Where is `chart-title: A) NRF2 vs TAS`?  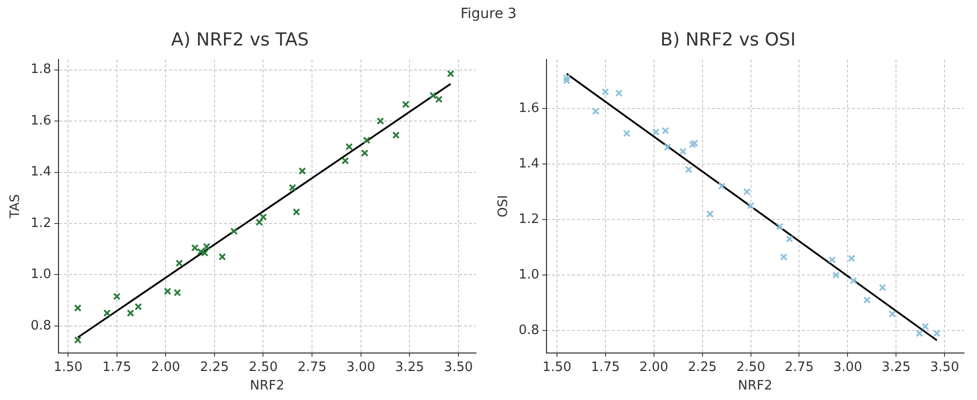
chart-title: A) NRF2 vs TAS is located at coordinates (240, 39).